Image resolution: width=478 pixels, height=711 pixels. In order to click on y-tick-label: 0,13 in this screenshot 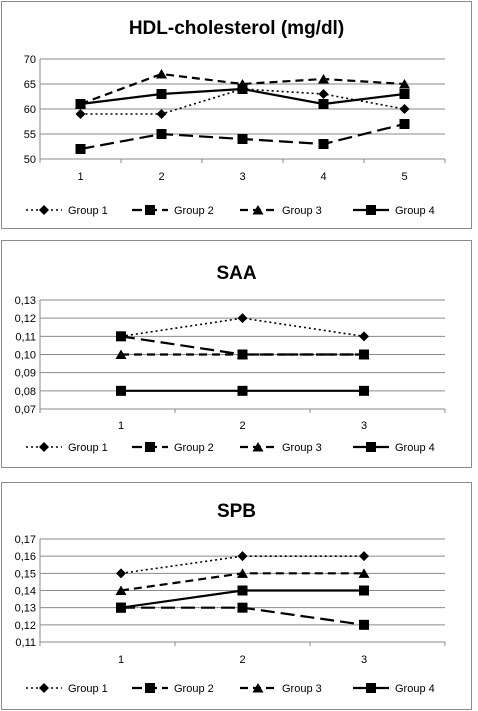, I will do `click(25, 609)`.